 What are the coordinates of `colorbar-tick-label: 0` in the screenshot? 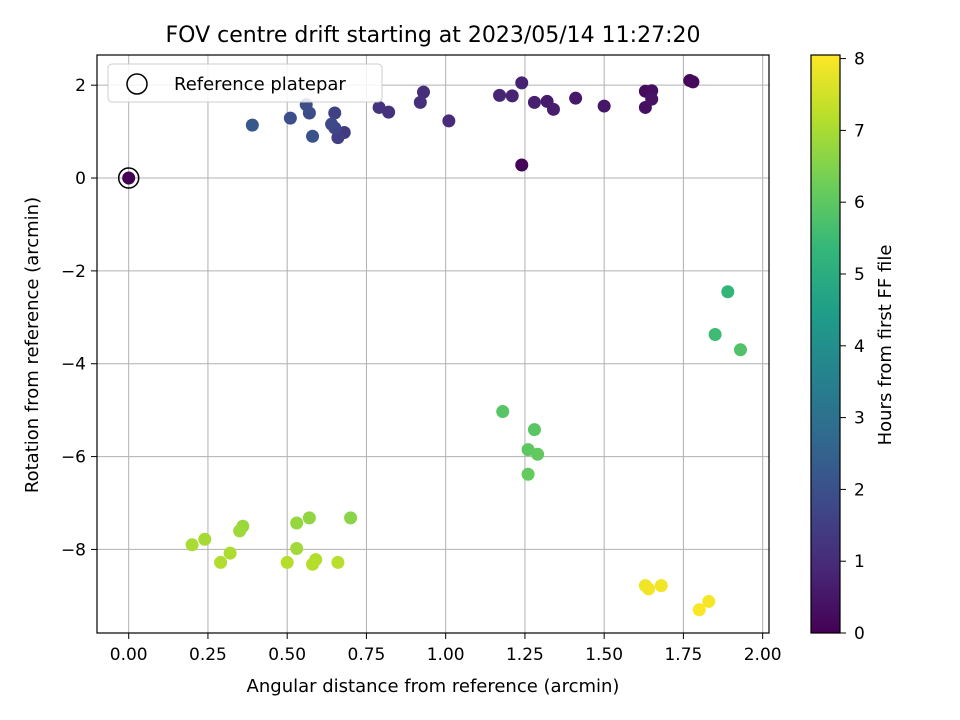 It's located at (859, 634).